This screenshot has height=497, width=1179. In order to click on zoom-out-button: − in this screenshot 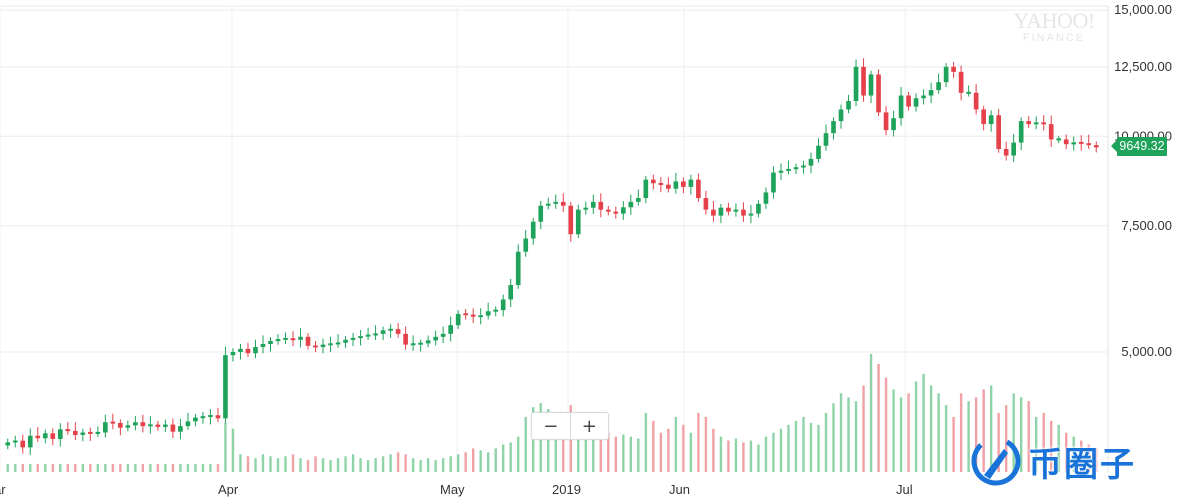, I will do `click(551, 426)`.